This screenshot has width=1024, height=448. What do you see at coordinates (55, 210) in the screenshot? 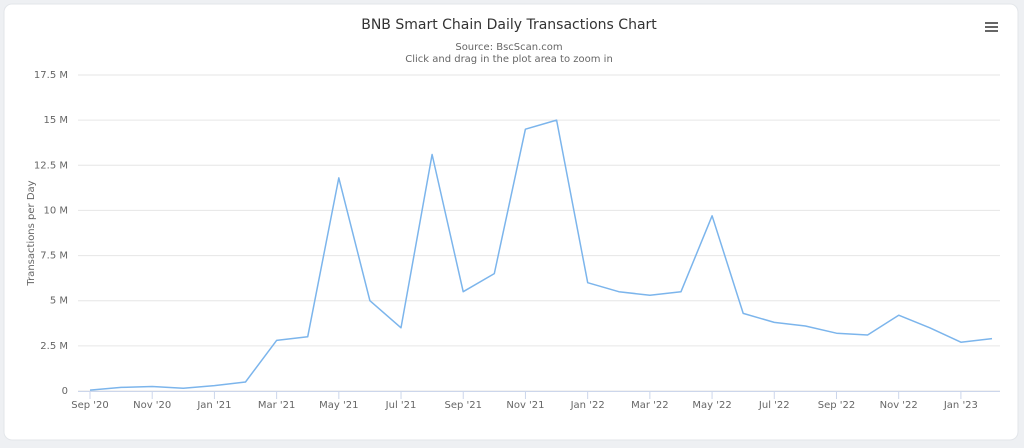
I see `y-tick-label: 10 M` at bounding box center [55, 210].